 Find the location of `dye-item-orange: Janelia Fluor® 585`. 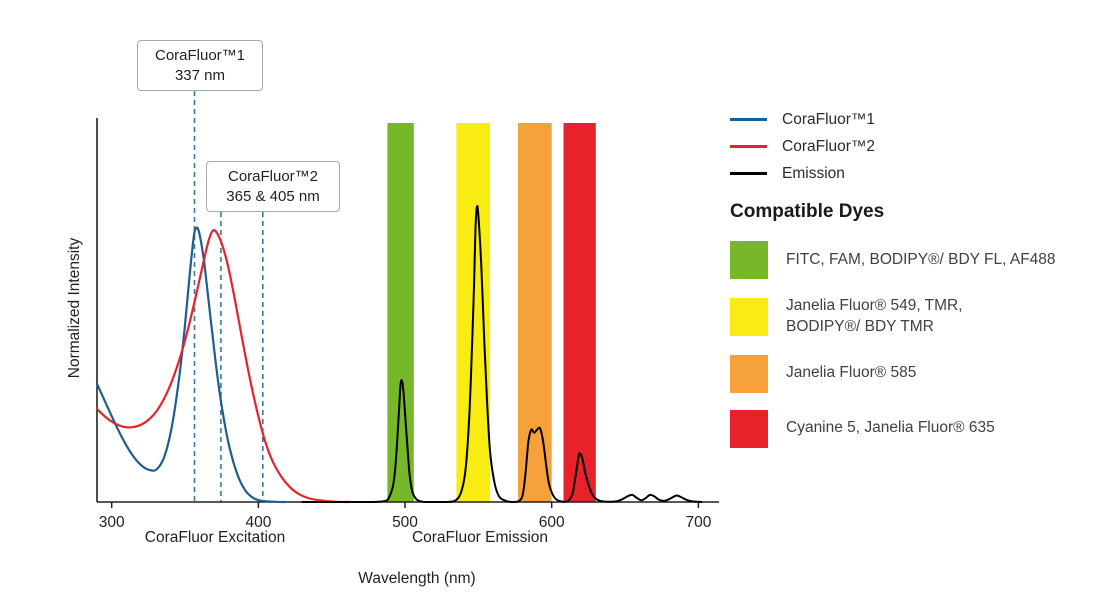

dye-item-orange: Janelia Fluor® 585 is located at coordinates (918, 373).